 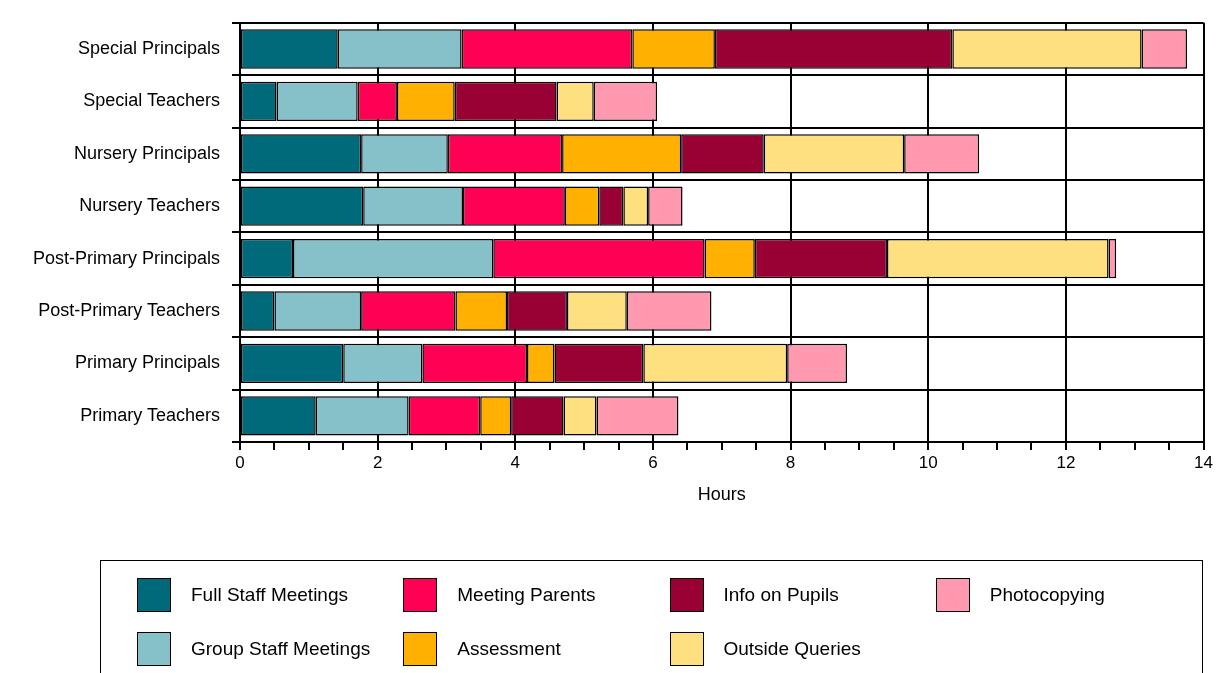 What do you see at coordinates (270, 595) in the screenshot?
I see `legend-label: Full Staff Meetings` at bounding box center [270, 595].